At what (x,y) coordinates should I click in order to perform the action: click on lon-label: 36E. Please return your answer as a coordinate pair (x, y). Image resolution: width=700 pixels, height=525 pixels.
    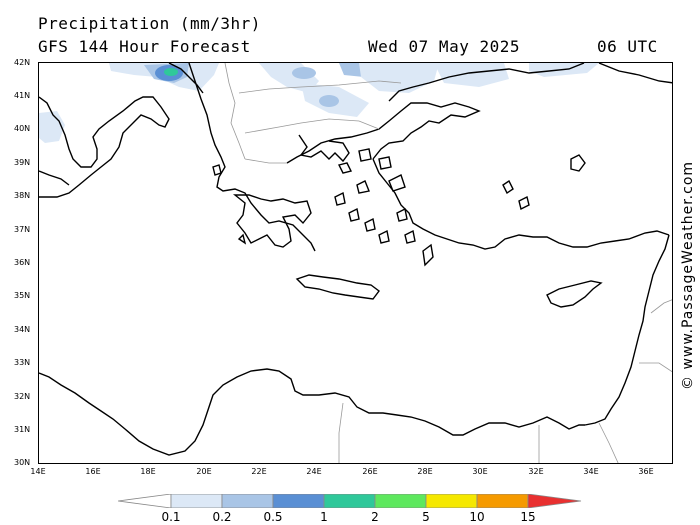
    Looking at the image, I should click on (646, 471).